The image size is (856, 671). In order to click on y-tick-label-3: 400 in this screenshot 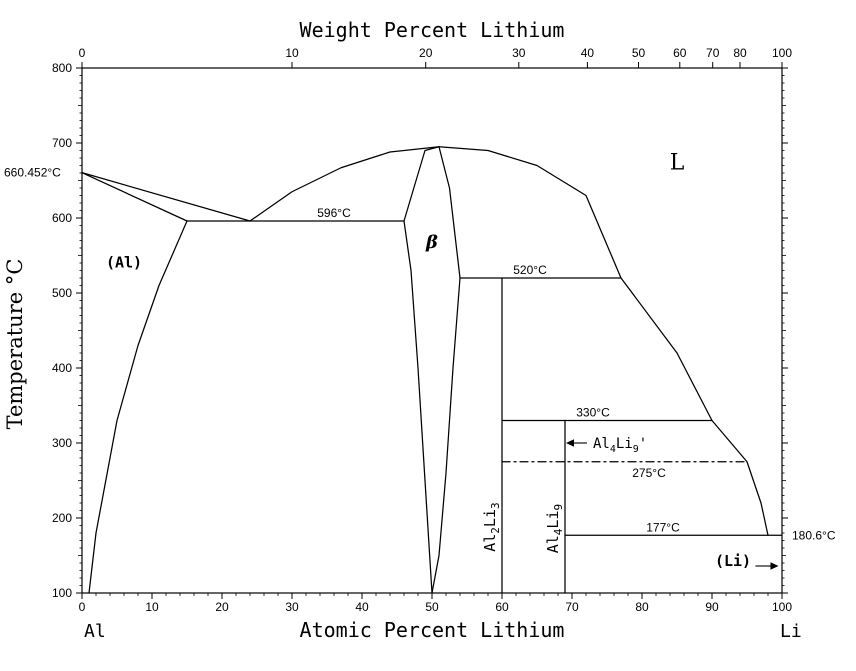, I will do `click(62, 368)`.